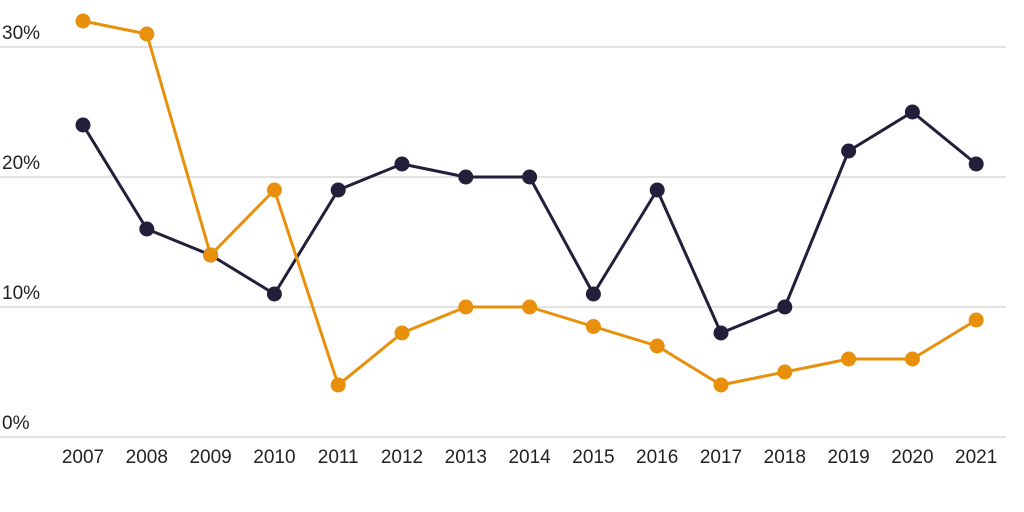 Image resolution: width=1024 pixels, height=512 pixels. I want to click on x-tick-label: 2021, so click(976, 457).